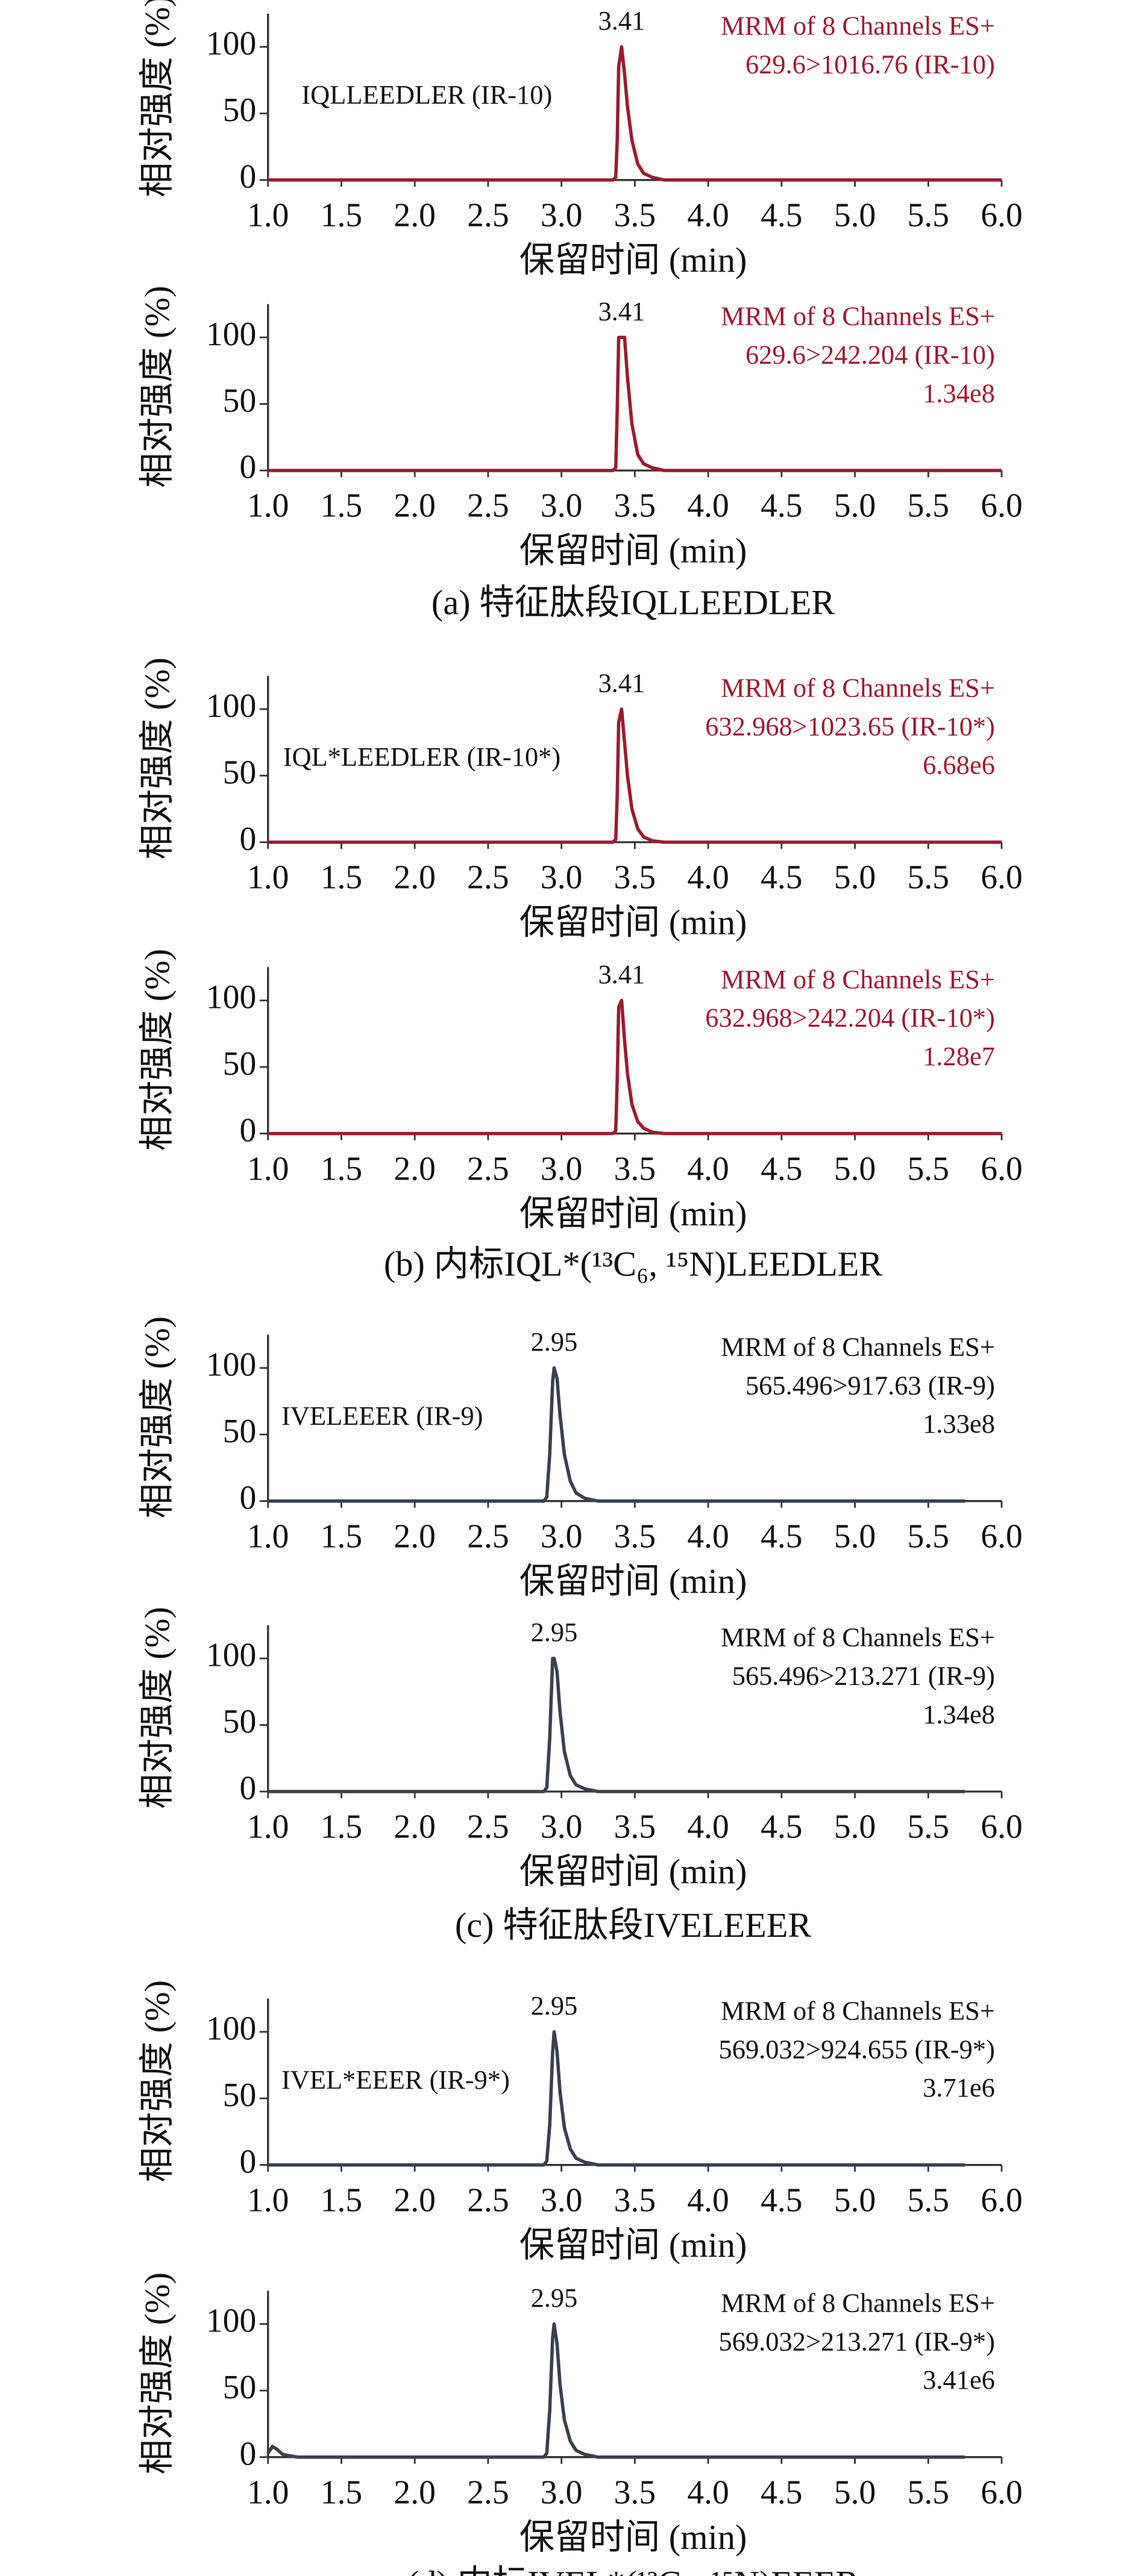  Describe the element at coordinates (959, 2380) in the screenshot. I see `channel-info: 3.41e6` at that location.